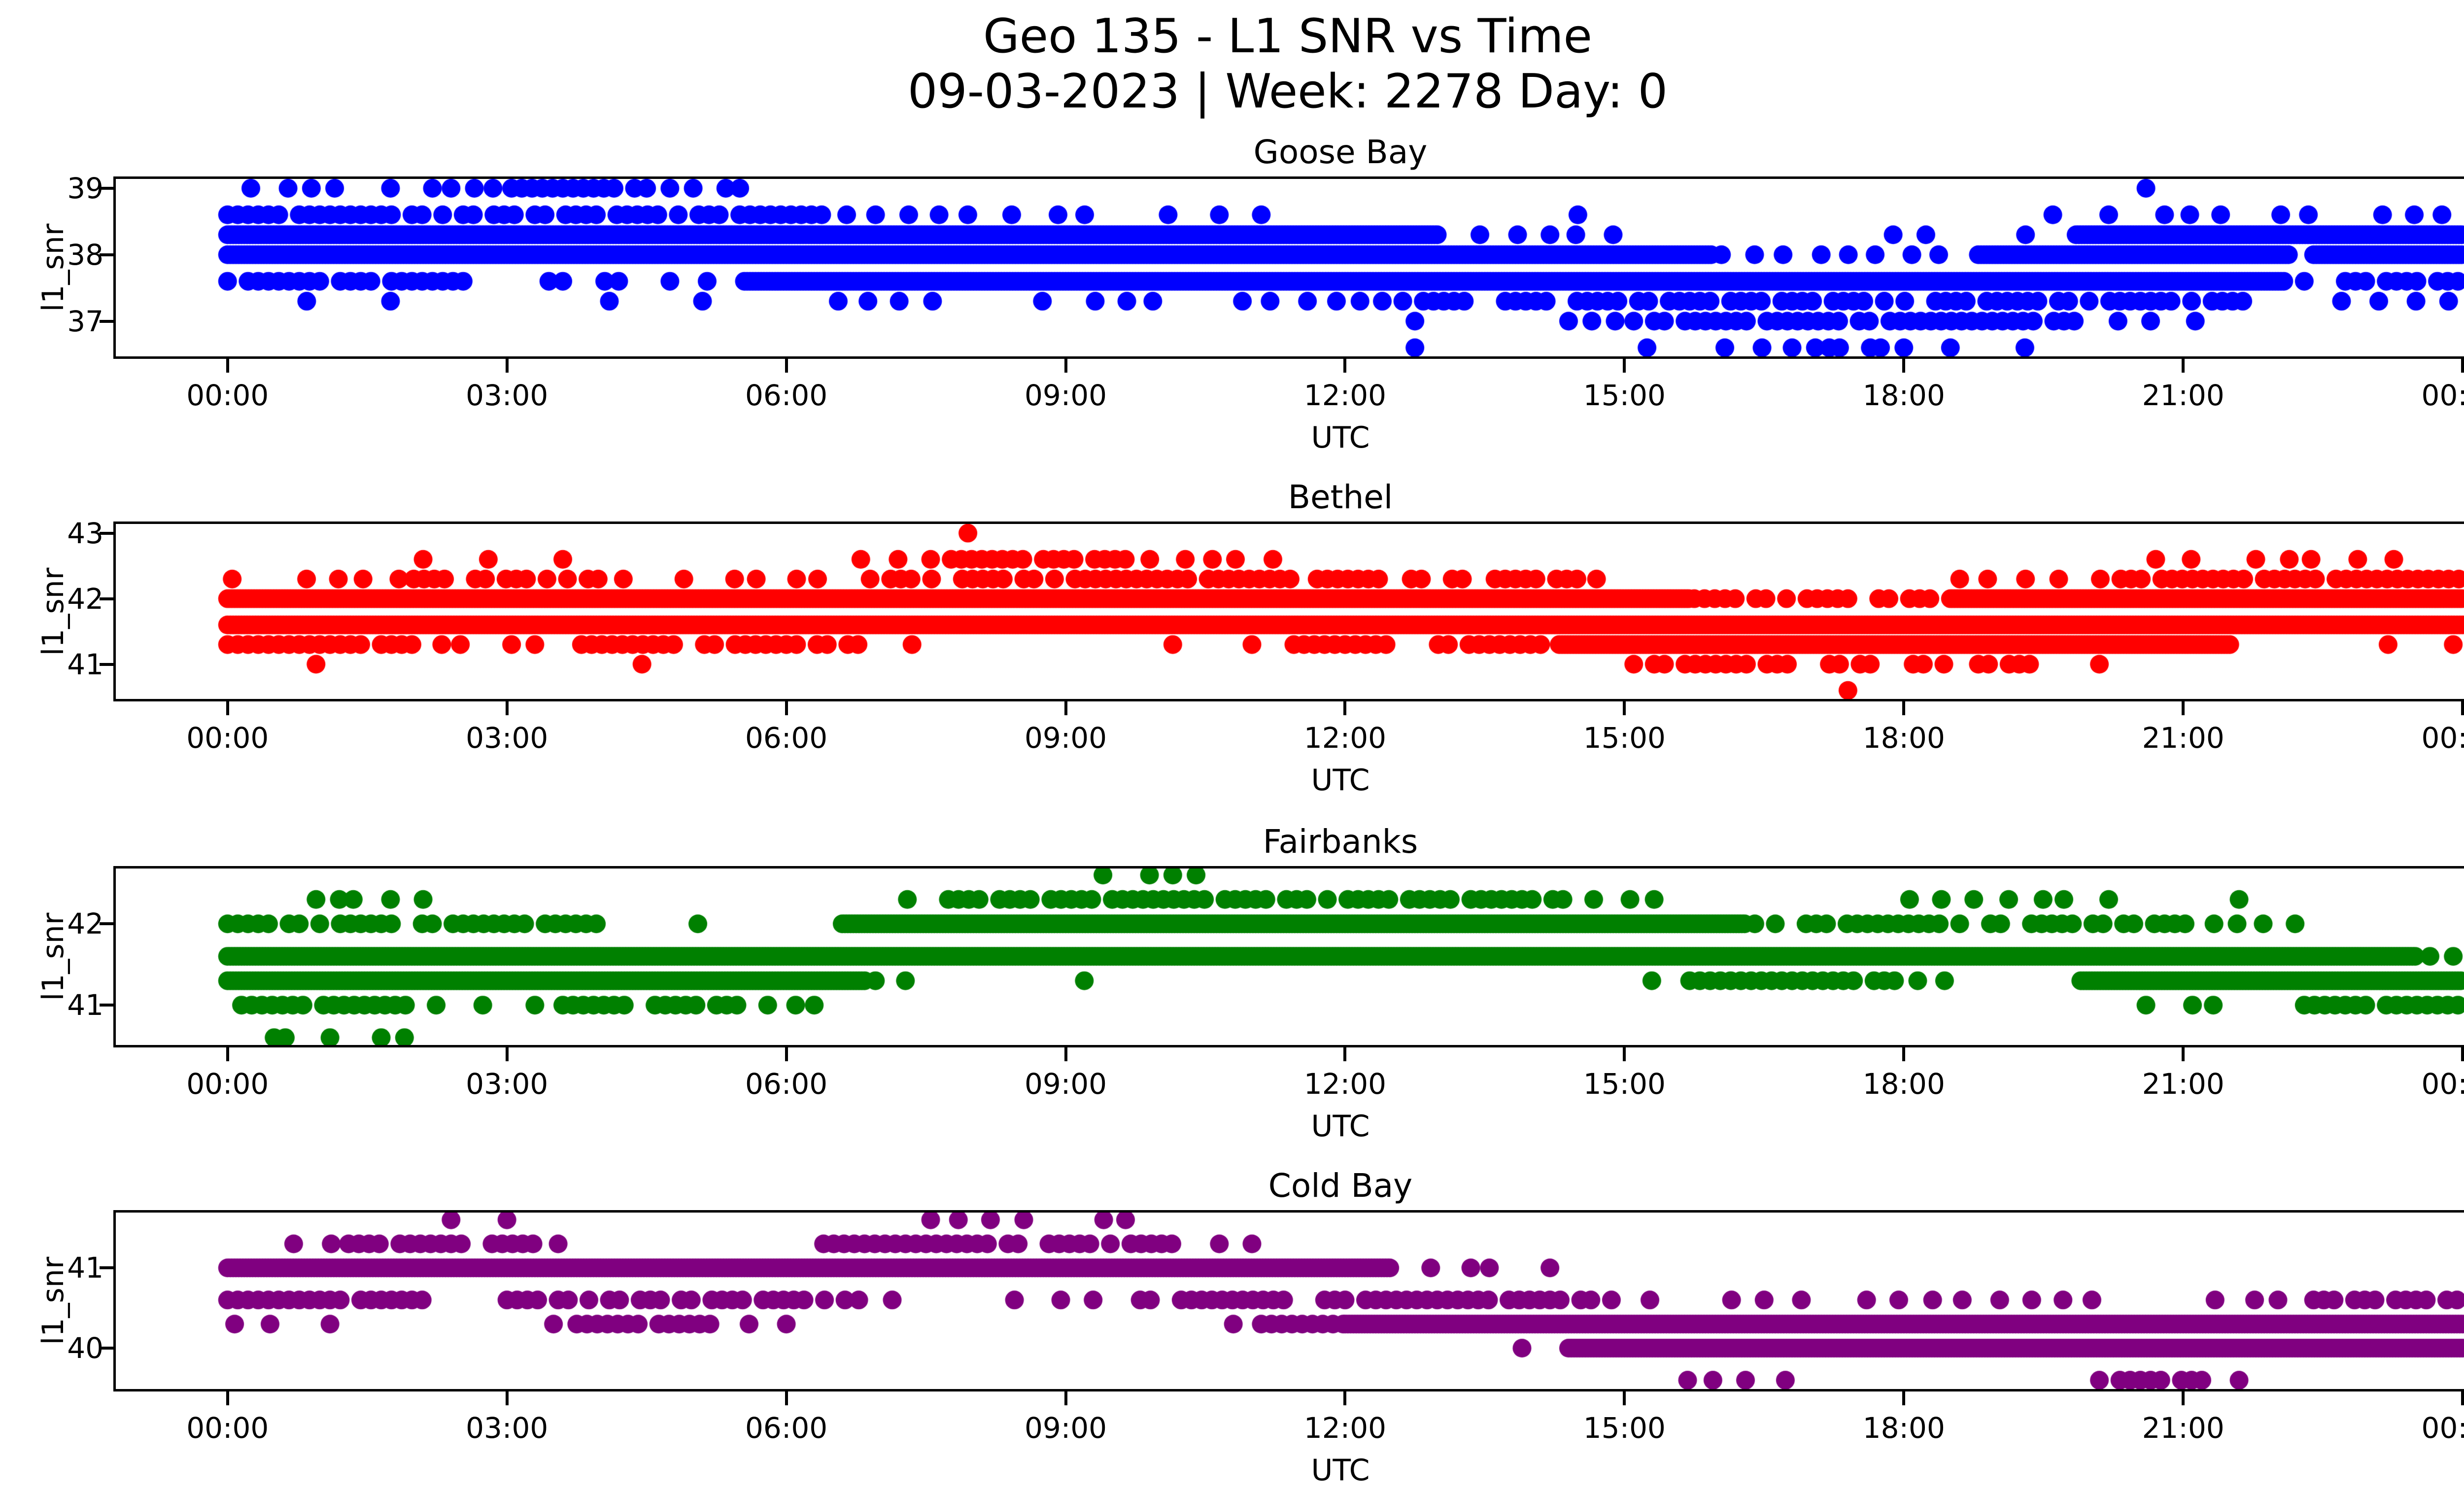  Describe the element at coordinates (55, 609) in the screenshot. I see `y-tick-labels: 41 42 43` at that location.